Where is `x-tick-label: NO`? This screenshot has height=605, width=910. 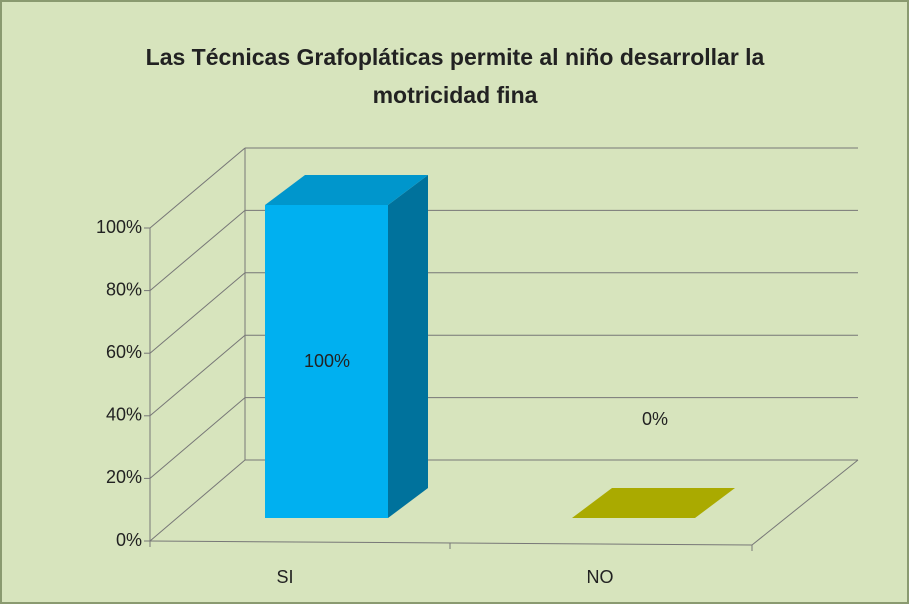
x-tick-label: NO is located at coordinates (600, 577).